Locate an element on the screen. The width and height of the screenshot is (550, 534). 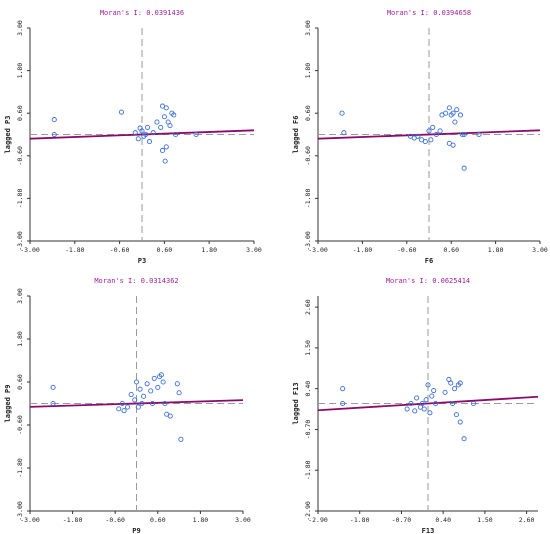
x-tick-label: 1.80 is located at coordinates (496, 250).